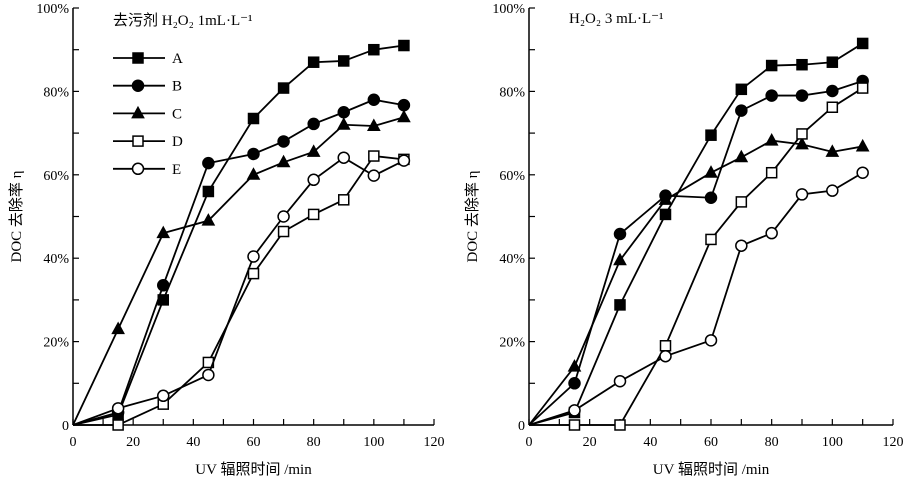 The height and width of the screenshot is (487, 911). What do you see at coordinates (133, 442) in the screenshot?
I see `x-tick-label: 20` at bounding box center [133, 442].